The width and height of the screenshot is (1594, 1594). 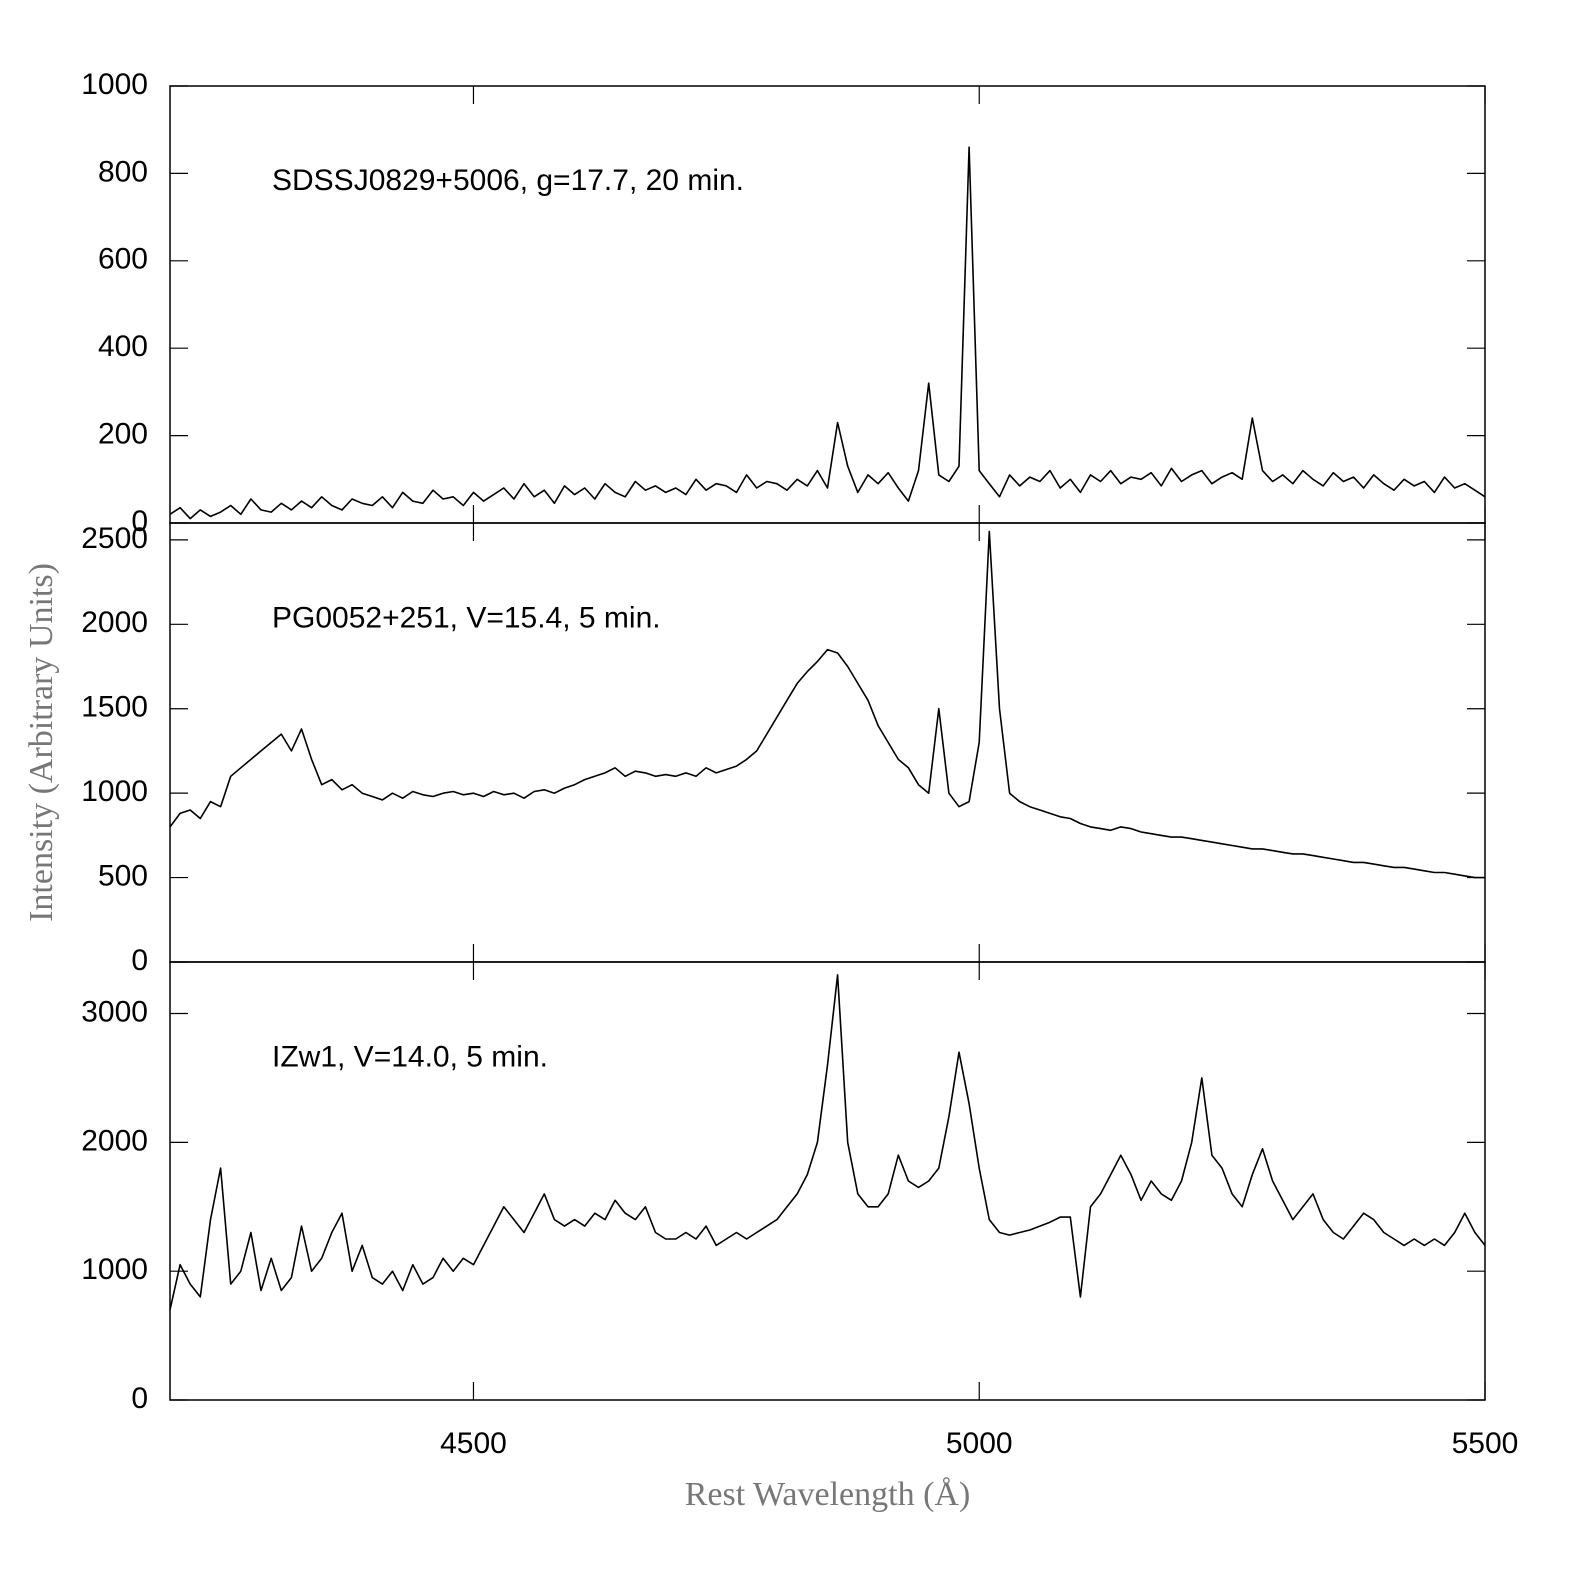 What do you see at coordinates (123, 259) in the screenshot?
I see `y-tick-label: 600` at bounding box center [123, 259].